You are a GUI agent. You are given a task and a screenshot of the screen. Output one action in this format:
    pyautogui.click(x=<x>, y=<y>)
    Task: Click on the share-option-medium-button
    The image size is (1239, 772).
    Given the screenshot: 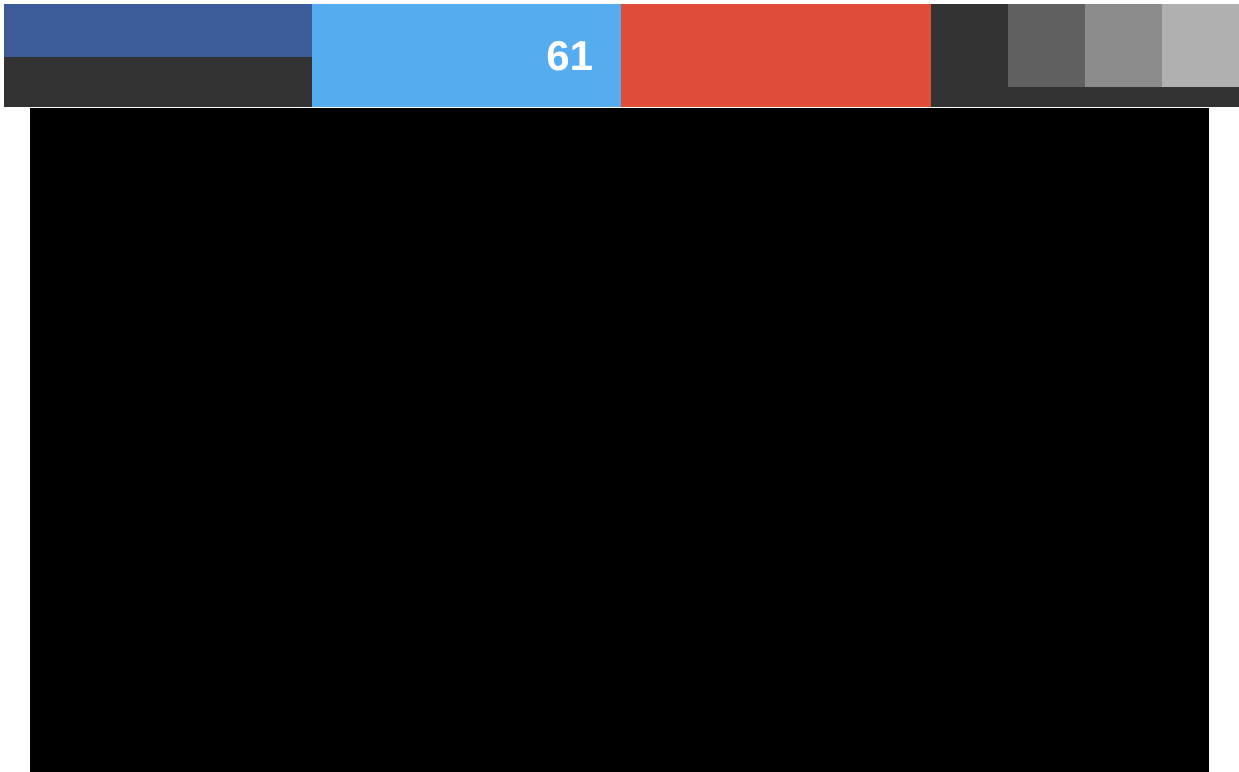 What is the action you would take?
    pyautogui.click(x=1123, y=45)
    